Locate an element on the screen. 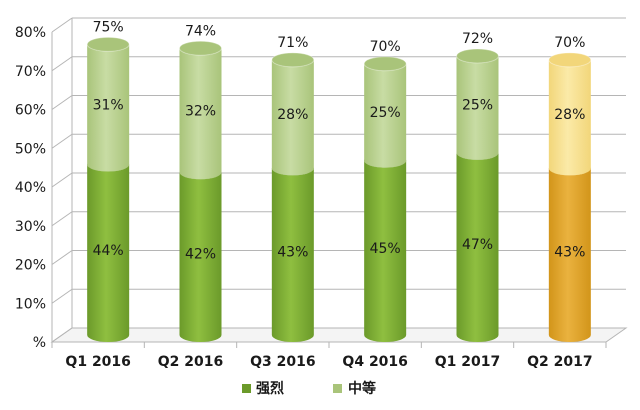  data-label-strong: 44% is located at coordinates (108, 251).